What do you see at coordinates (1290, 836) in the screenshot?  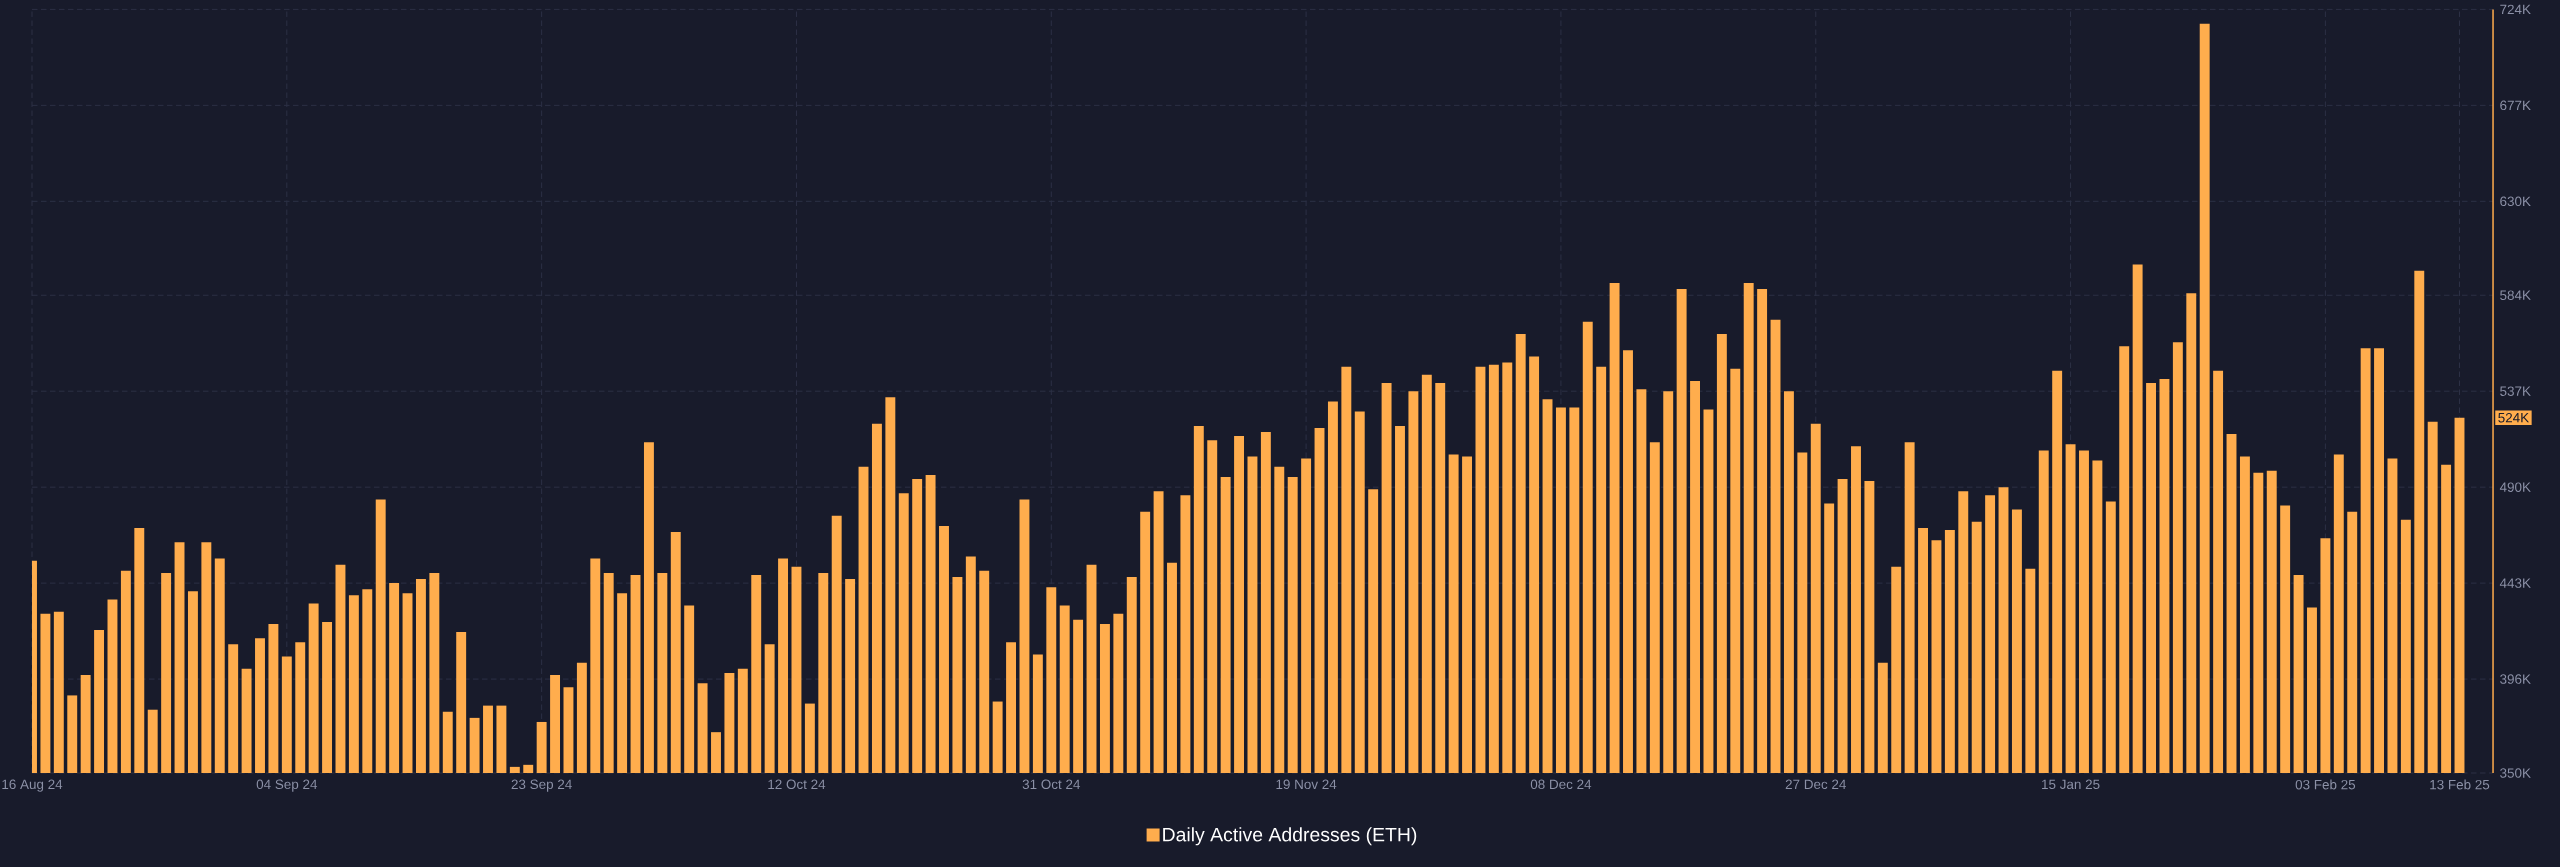 I see `legend-label: Daily Active Addresses (ETH)` at bounding box center [1290, 836].